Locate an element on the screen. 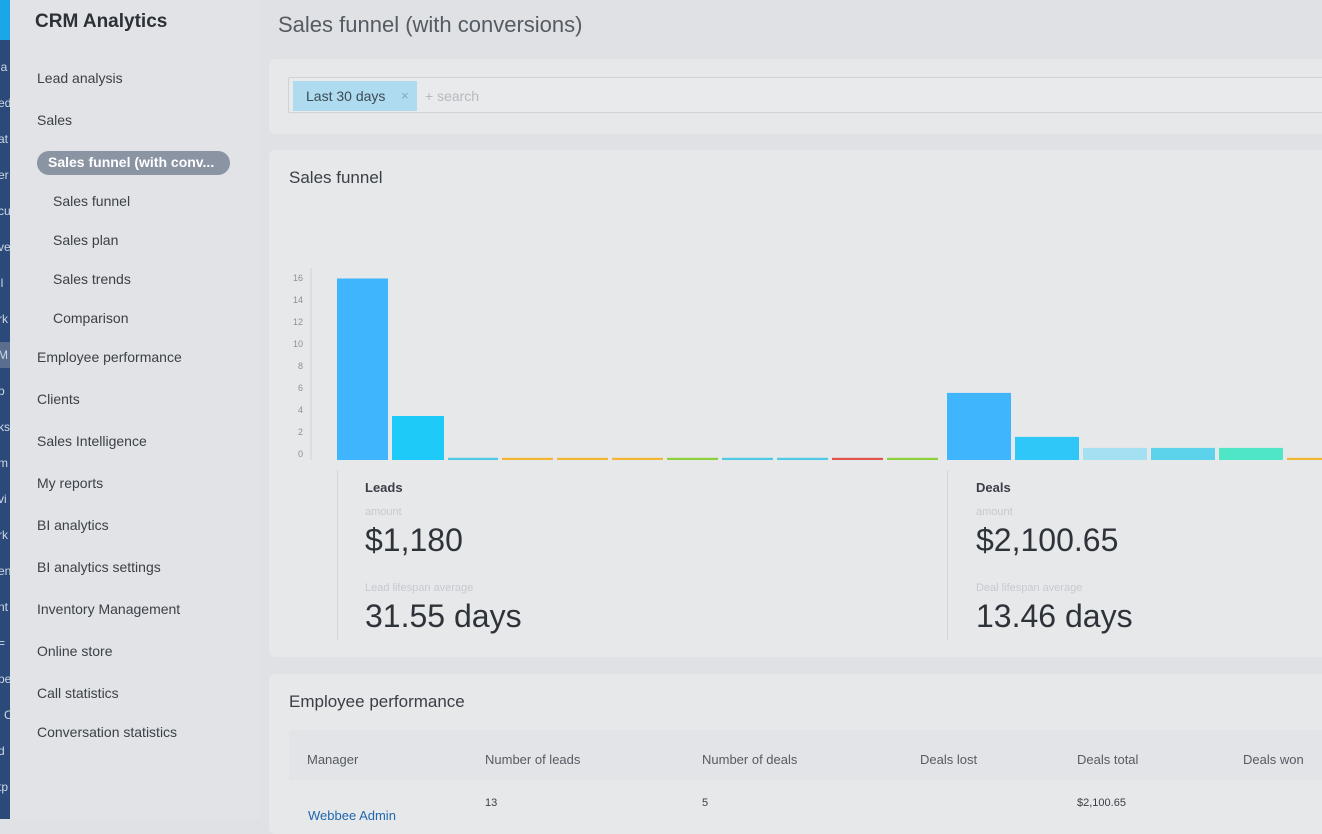 The image size is (1322, 834). strip-fragment: M is located at coordinates (4, 355).